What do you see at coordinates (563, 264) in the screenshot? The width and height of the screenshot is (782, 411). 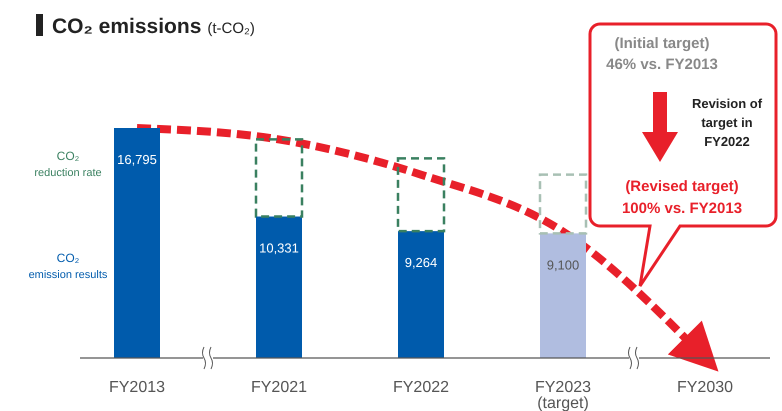 I see `data-label: 9,100` at bounding box center [563, 264].